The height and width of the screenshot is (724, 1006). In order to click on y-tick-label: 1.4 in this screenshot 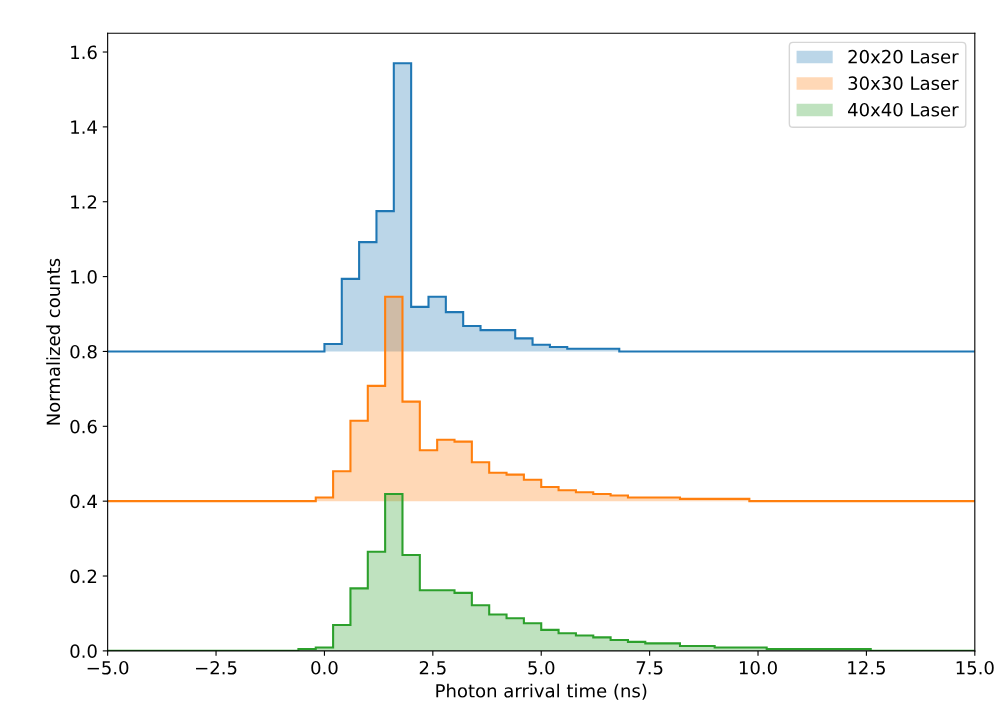, I will do `click(84, 127)`.